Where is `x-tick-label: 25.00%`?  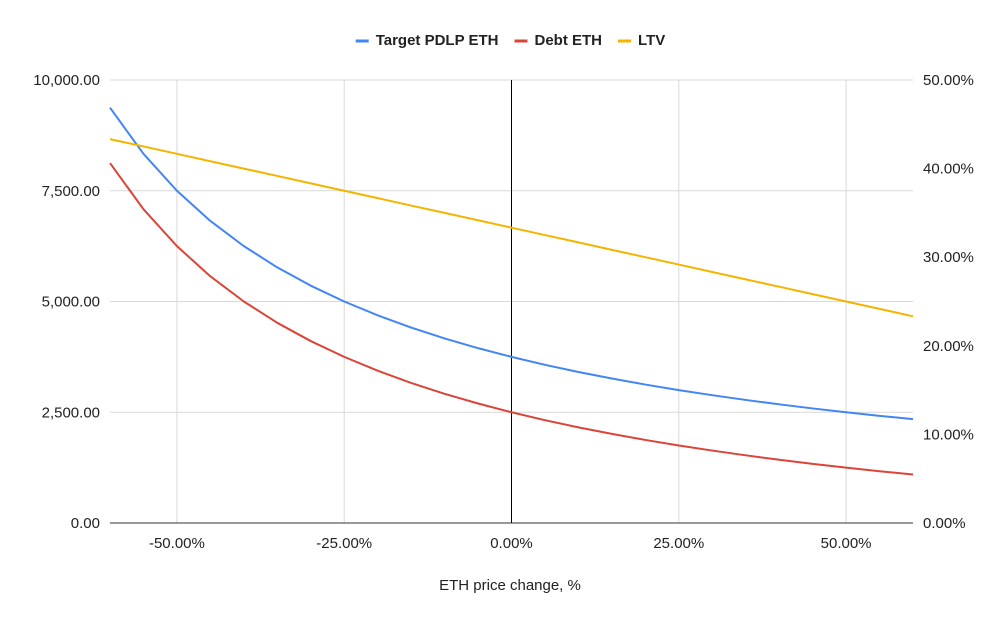
x-tick-label: 25.00% is located at coordinates (678, 543).